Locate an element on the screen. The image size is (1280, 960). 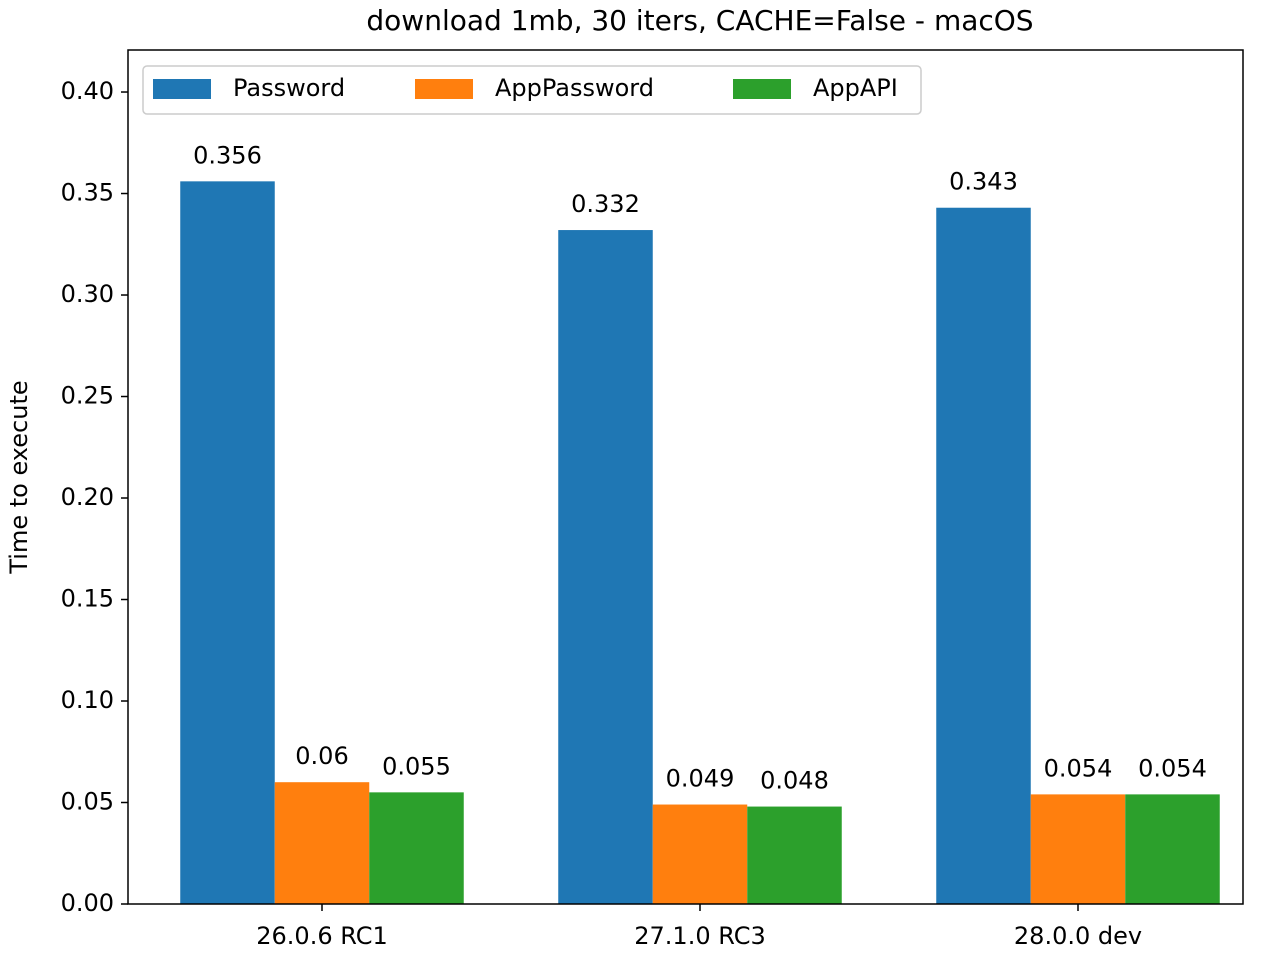
data-label: 0.048 is located at coordinates (794, 781).